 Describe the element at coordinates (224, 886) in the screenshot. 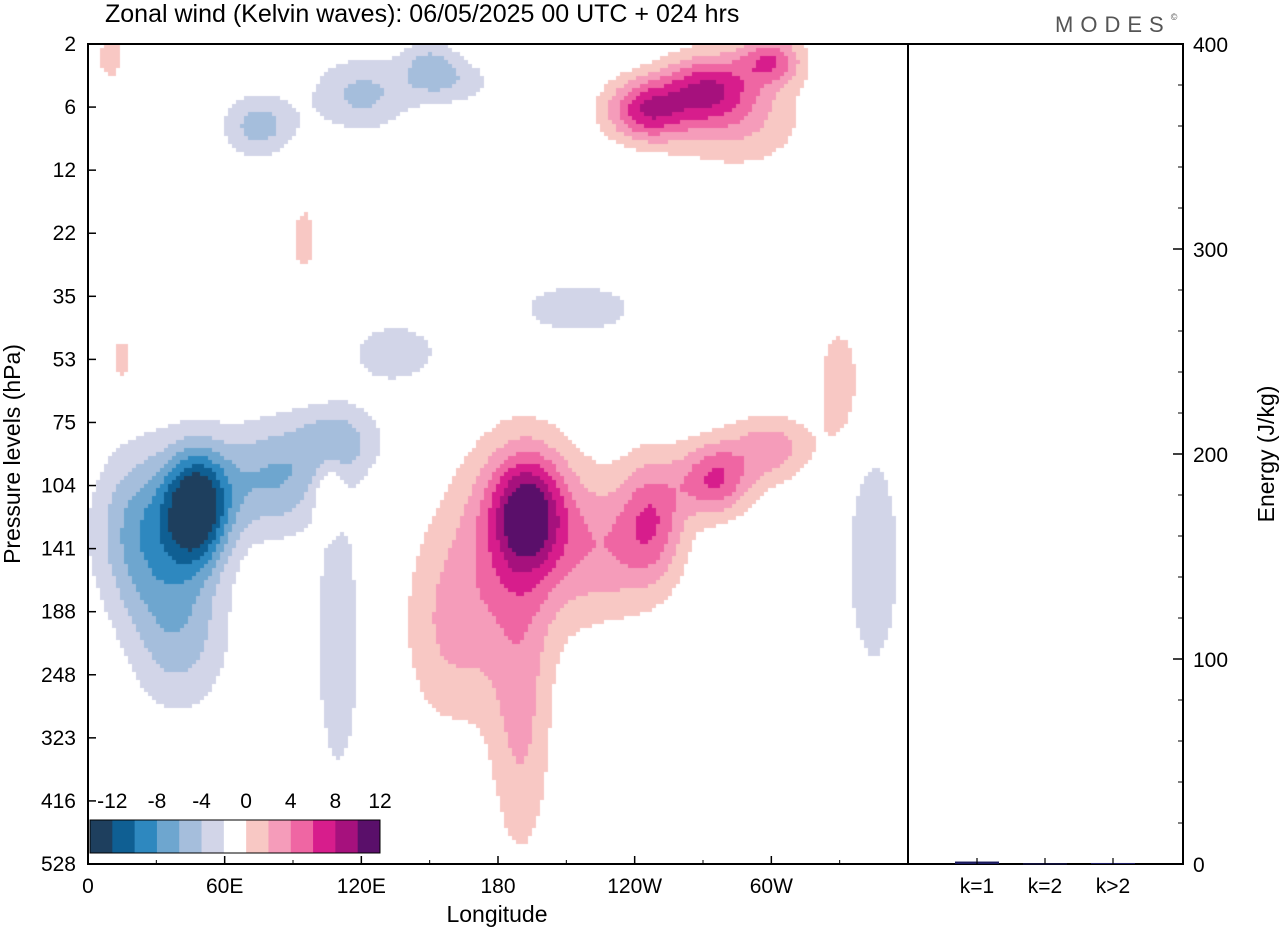

I see `x-tick-label: 60E` at that location.